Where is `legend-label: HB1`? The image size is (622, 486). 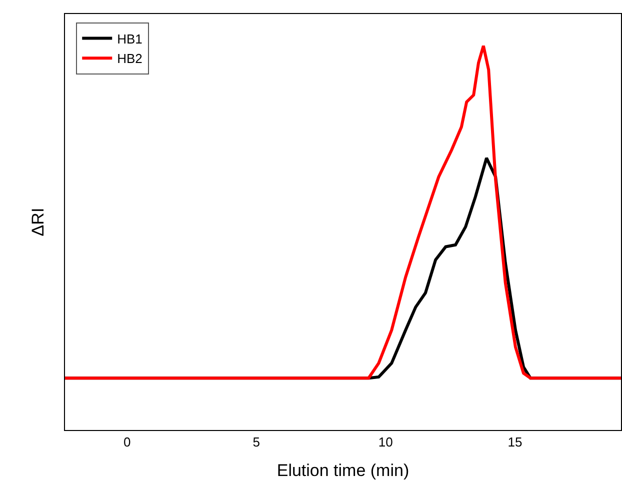 legend-label: HB1 is located at coordinates (129, 38).